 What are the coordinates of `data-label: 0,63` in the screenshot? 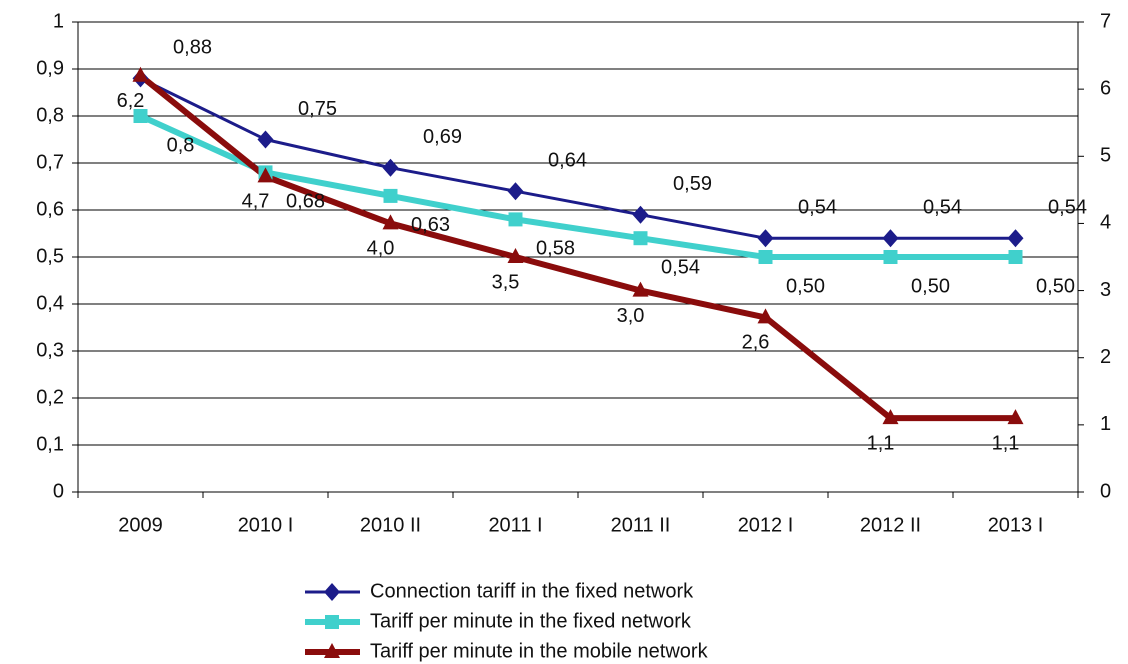 It's located at (430, 225).